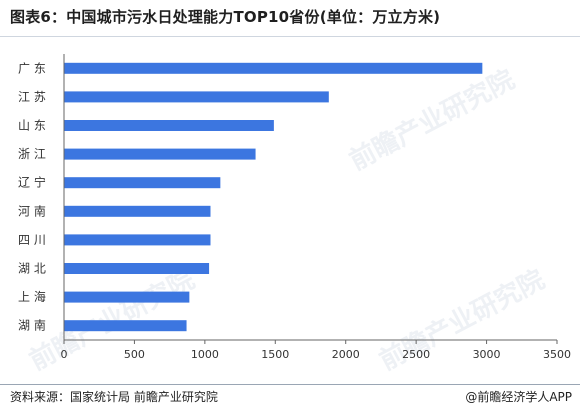 Image resolution: width=580 pixels, height=416 pixels. What do you see at coordinates (32, 97) in the screenshot?
I see `category-label: 江 苏` at bounding box center [32, 97].